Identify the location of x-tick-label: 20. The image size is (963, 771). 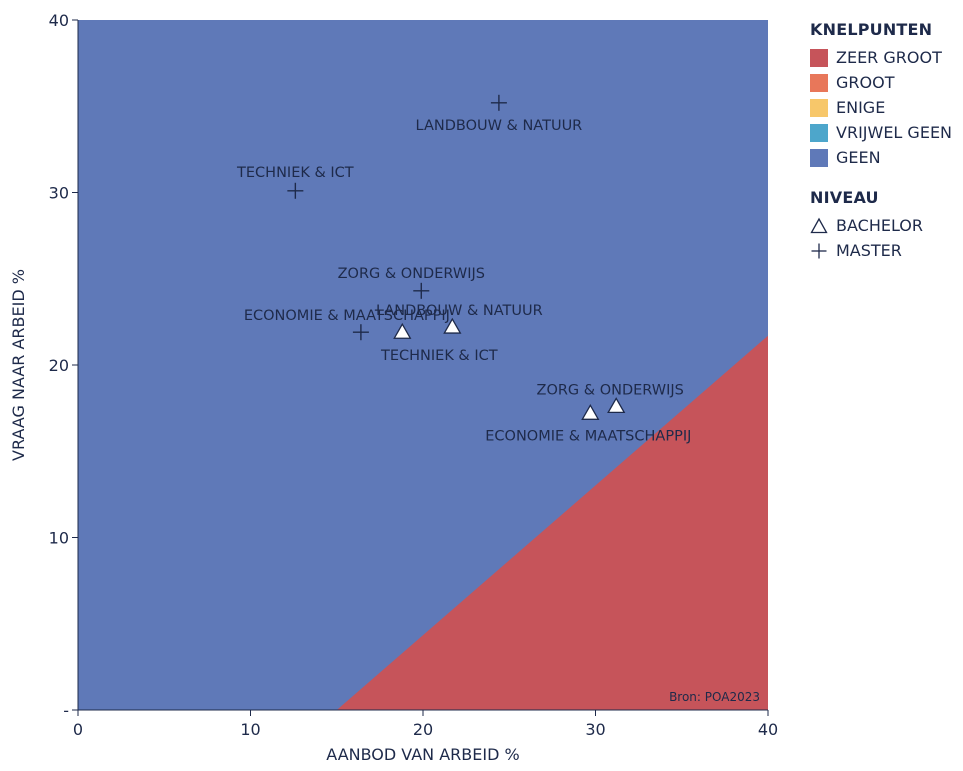
(423, 729).